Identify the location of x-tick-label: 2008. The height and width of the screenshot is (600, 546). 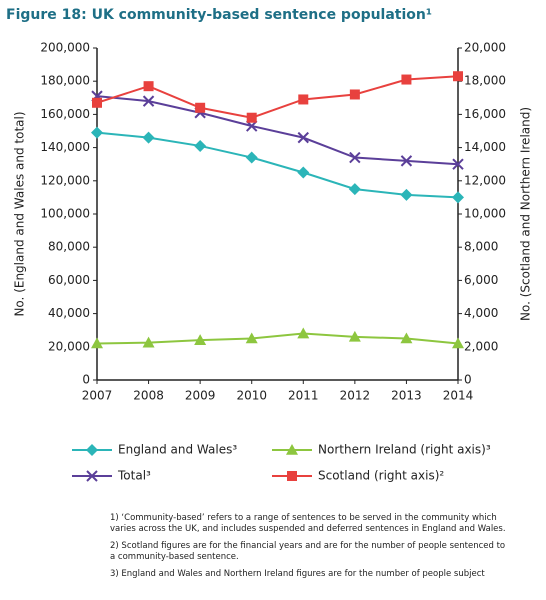
(148, 396).